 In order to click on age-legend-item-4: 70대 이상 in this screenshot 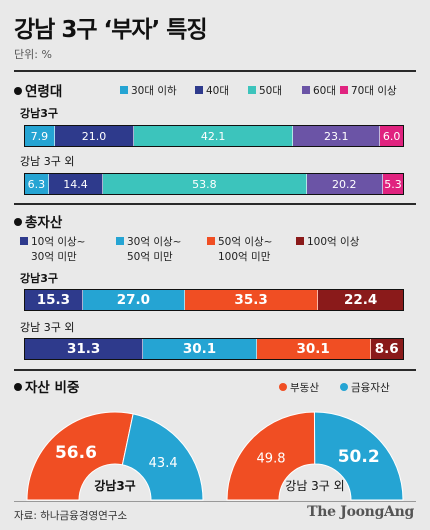, I will do `click(368, 90)`.